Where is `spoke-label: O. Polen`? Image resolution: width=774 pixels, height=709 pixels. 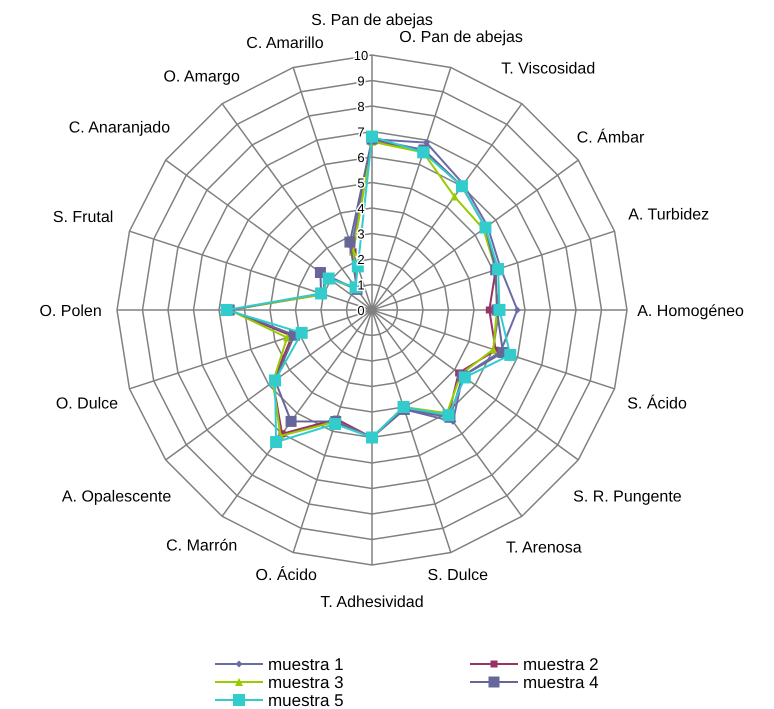 spoke-label: O. Polen is located at coordinates (70, 311).